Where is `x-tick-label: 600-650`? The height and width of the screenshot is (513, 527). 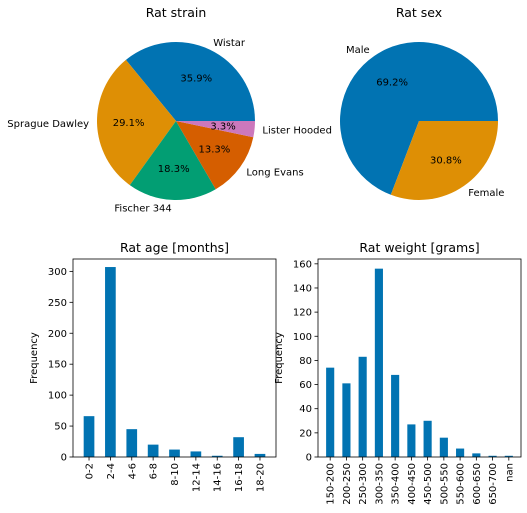 x-tick-label: 600-650 is located at coordinates (477, 484).